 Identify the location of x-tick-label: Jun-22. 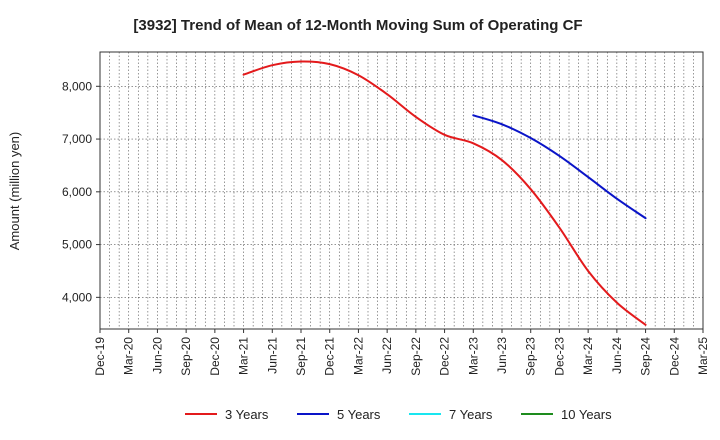
(387, 355).